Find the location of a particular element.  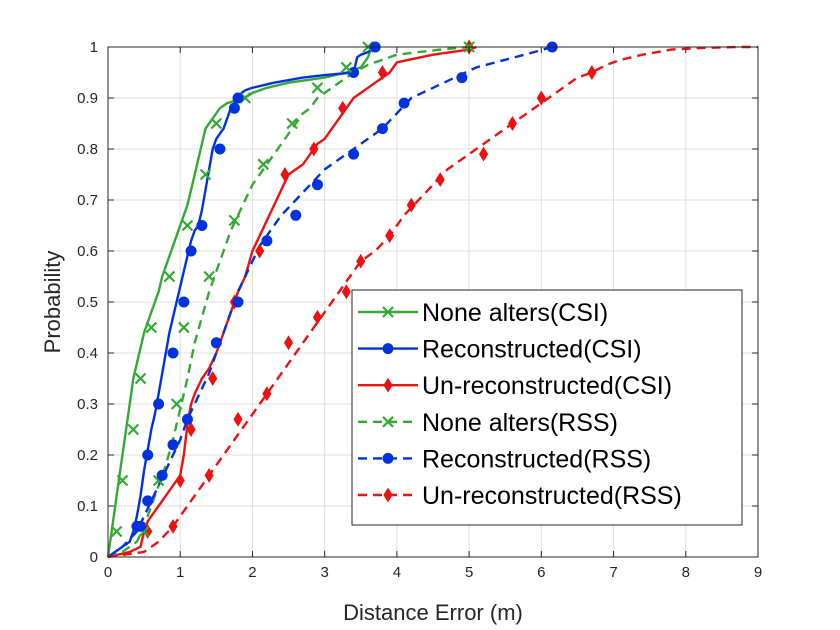

x-tick-label: 6 is located at coordinates (541, 572).